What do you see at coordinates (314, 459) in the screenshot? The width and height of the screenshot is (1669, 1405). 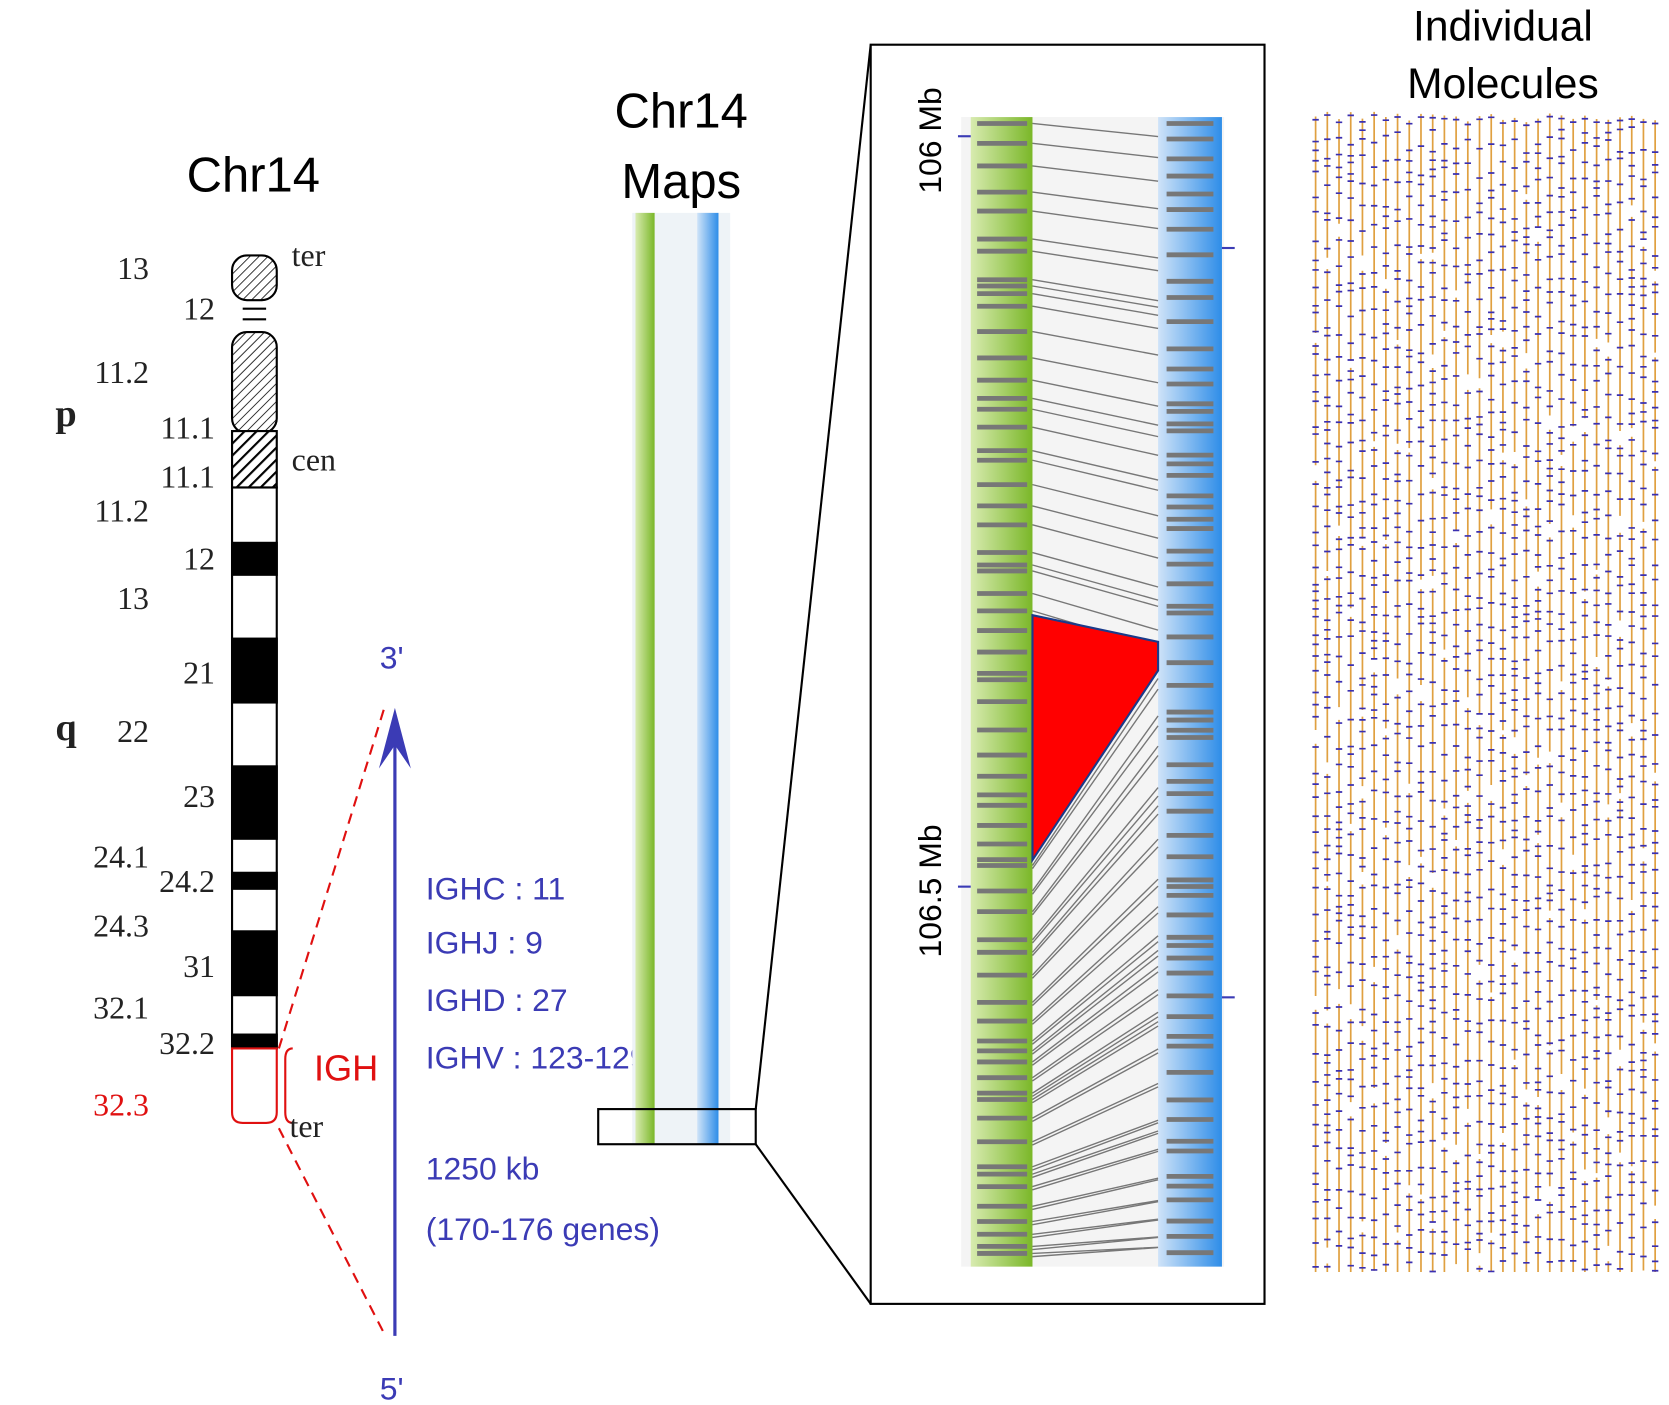 I see `cen-label: cen` at bounding box center [314, 459].